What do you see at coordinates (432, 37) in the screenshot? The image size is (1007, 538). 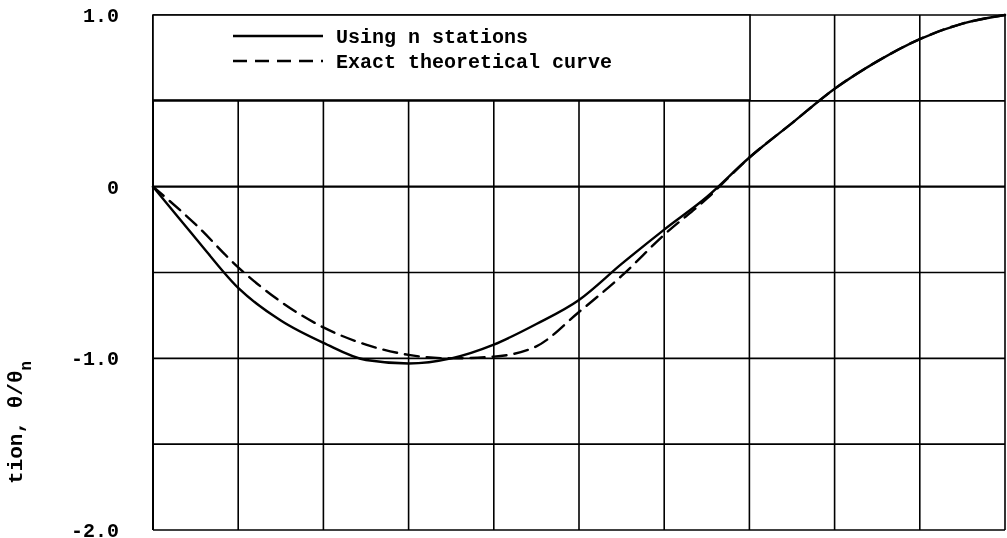 I see `legend-label: Using n stations` at bounding box center [432, 37].